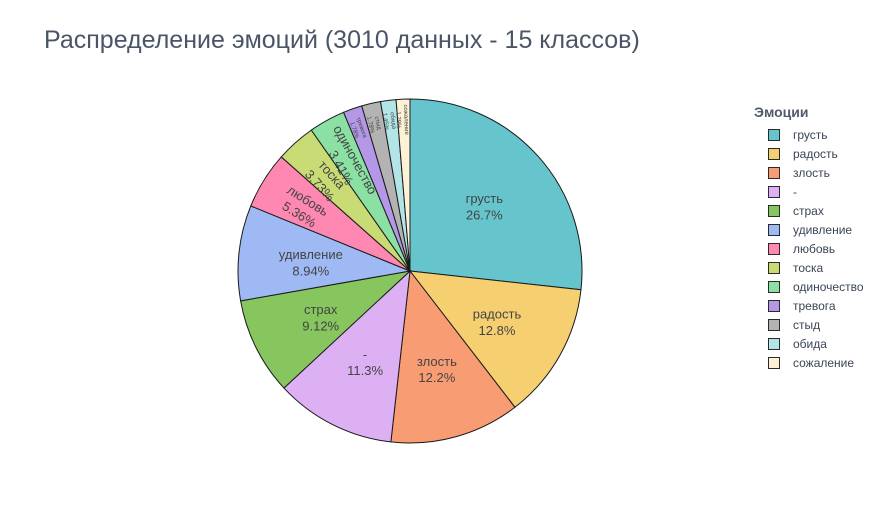 This screenshot has height=525, width=889. I want to click on slice-label-name: страх, so click(321, 309).